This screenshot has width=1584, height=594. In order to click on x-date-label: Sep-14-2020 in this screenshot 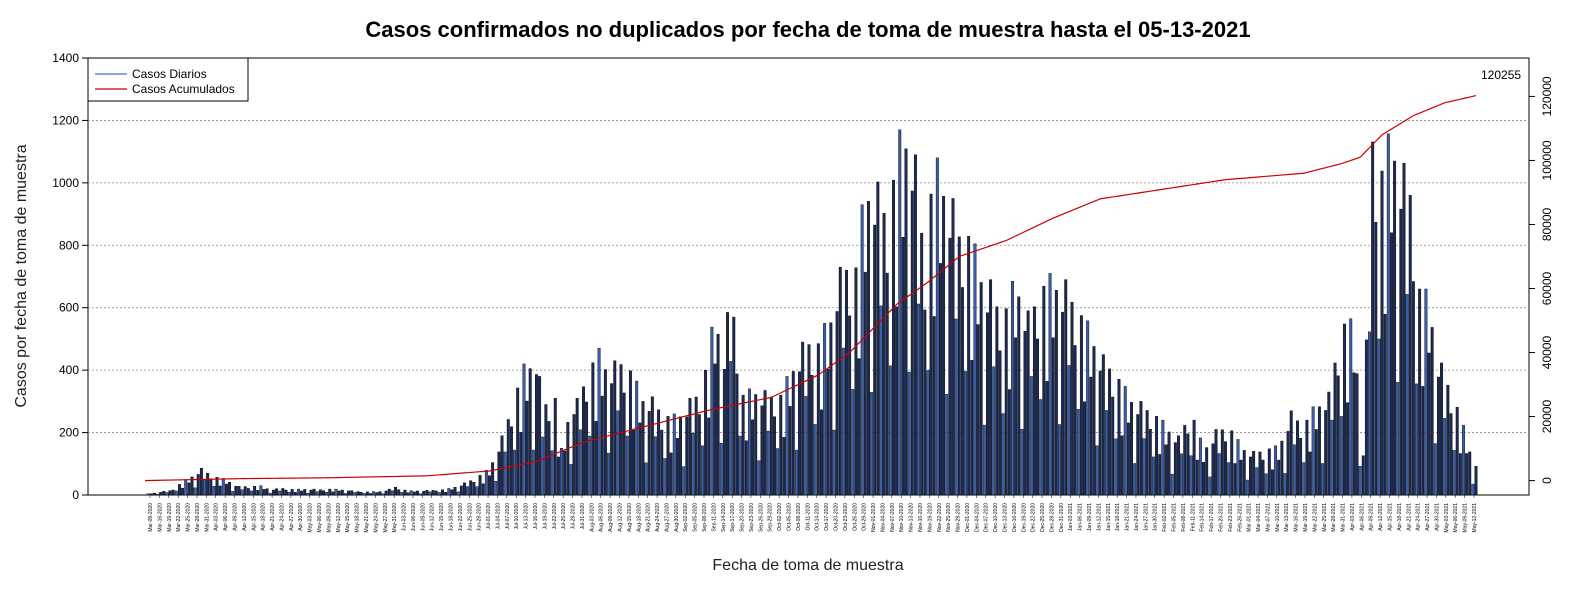, I will do `click(724, 517)`.